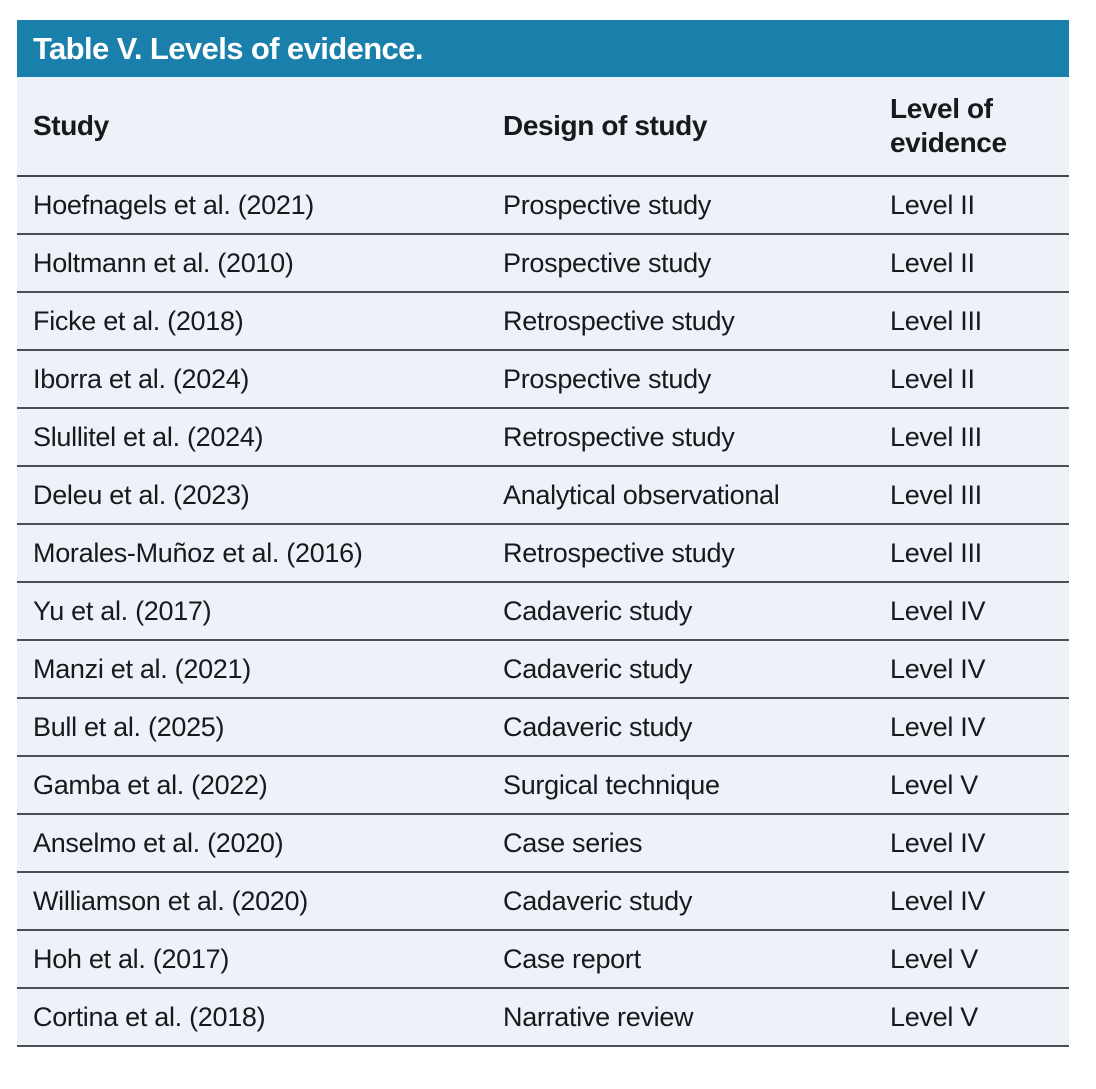 The height and width of the screenshot is (1089, 1096). Describe the element at coordinates (573, 842) in the screenshot. I see `design-cell: Case series` at that location.